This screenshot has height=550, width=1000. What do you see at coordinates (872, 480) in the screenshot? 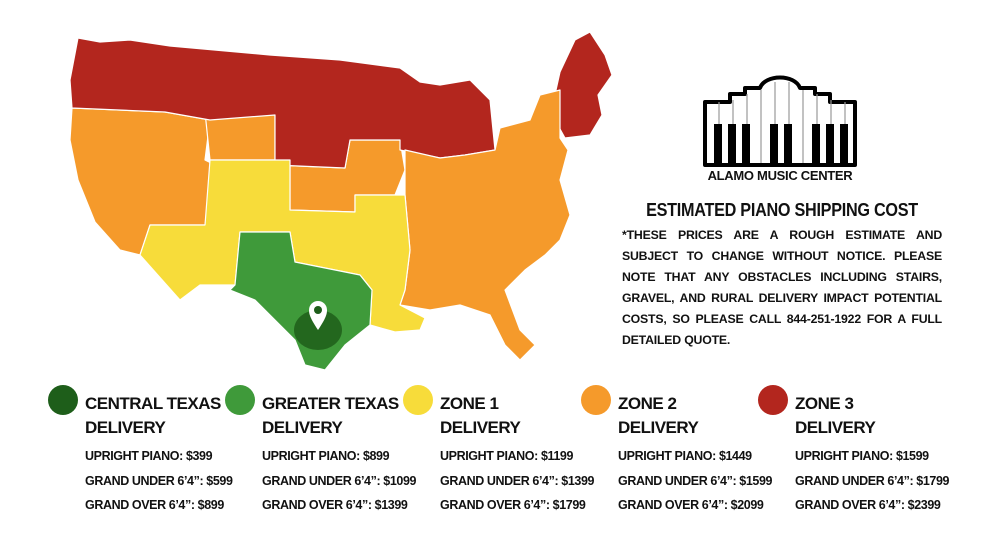
I see `grand-under-price: GRAND UNDER 6’4”: $1799` at bounding box center [872, 480].